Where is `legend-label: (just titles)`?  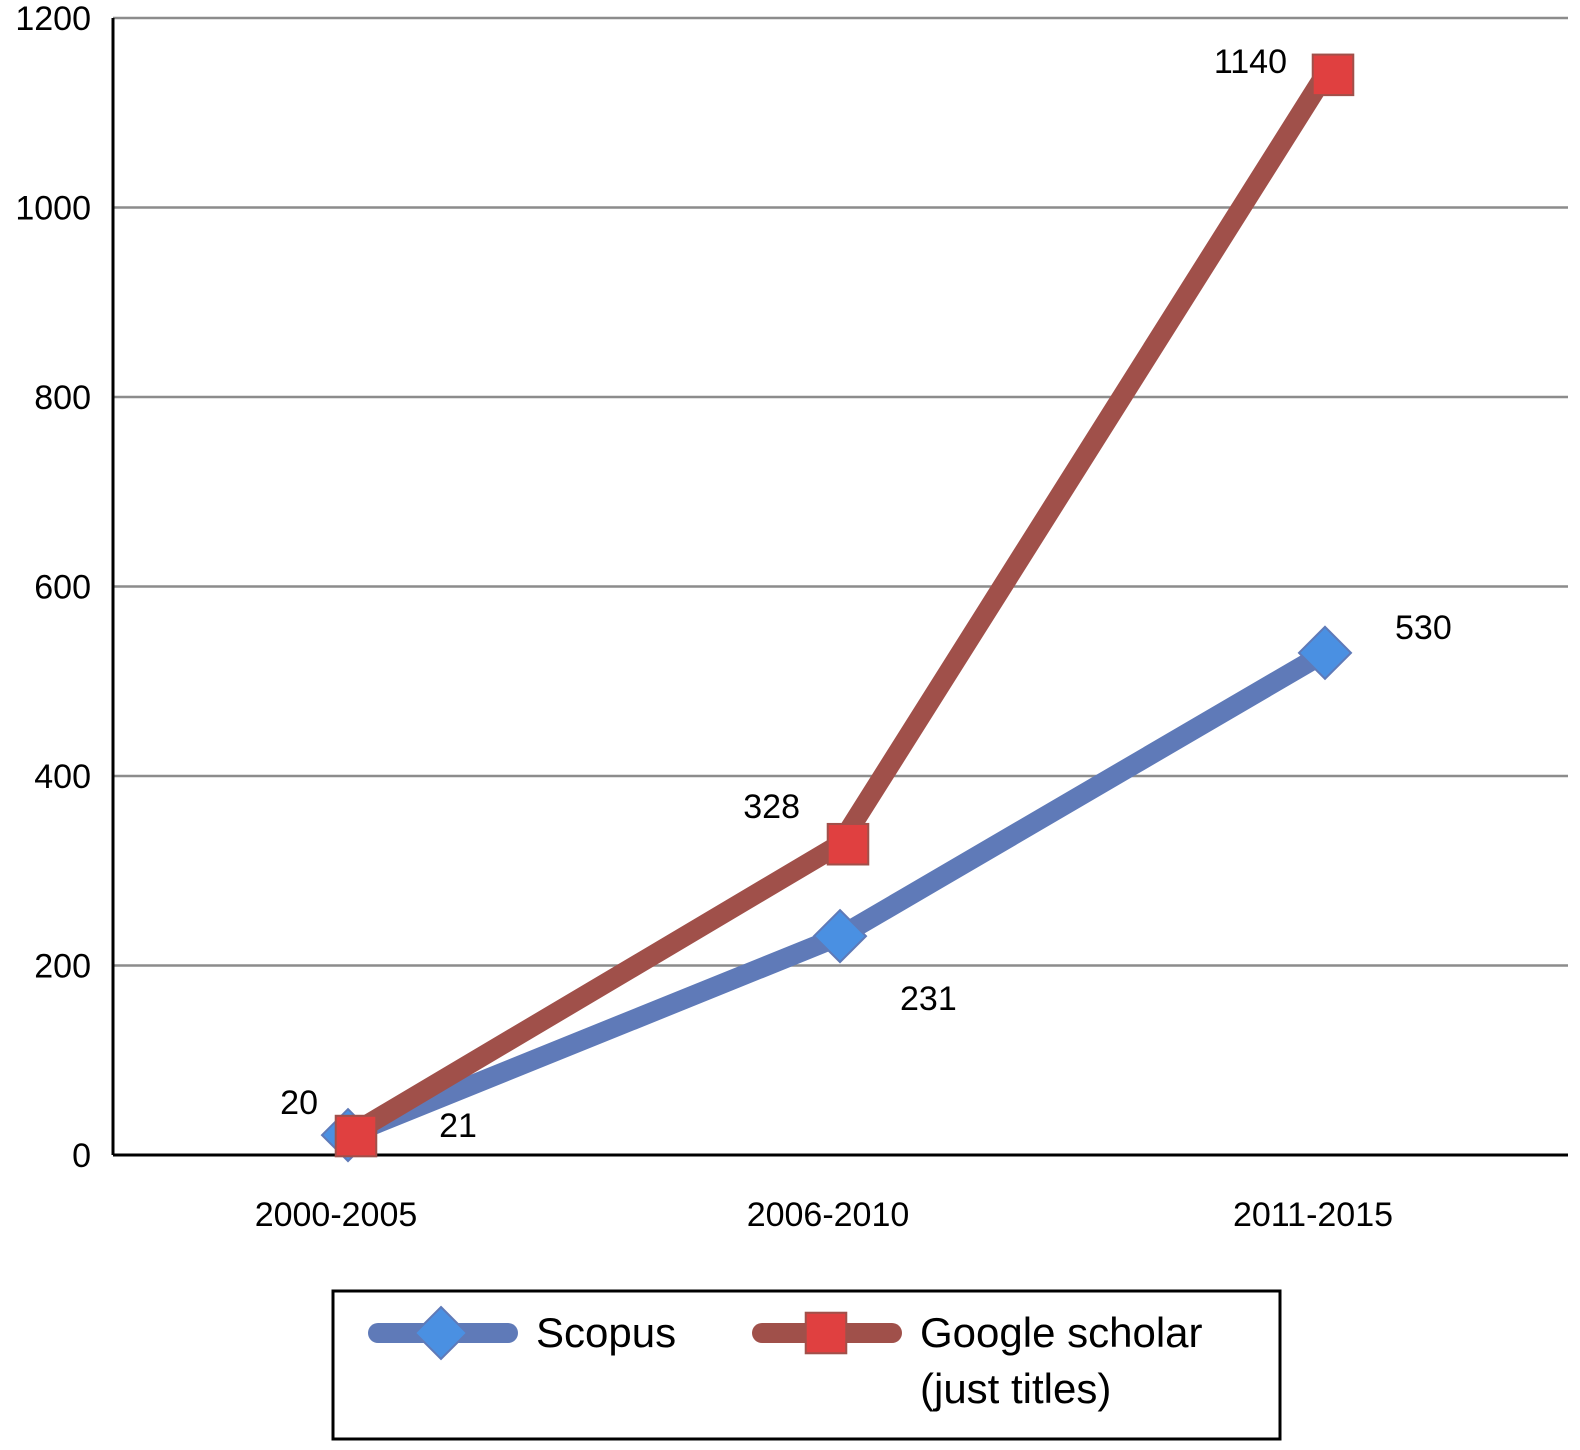
legend-label: (just titles) is located at coordinates (1015, 1388).